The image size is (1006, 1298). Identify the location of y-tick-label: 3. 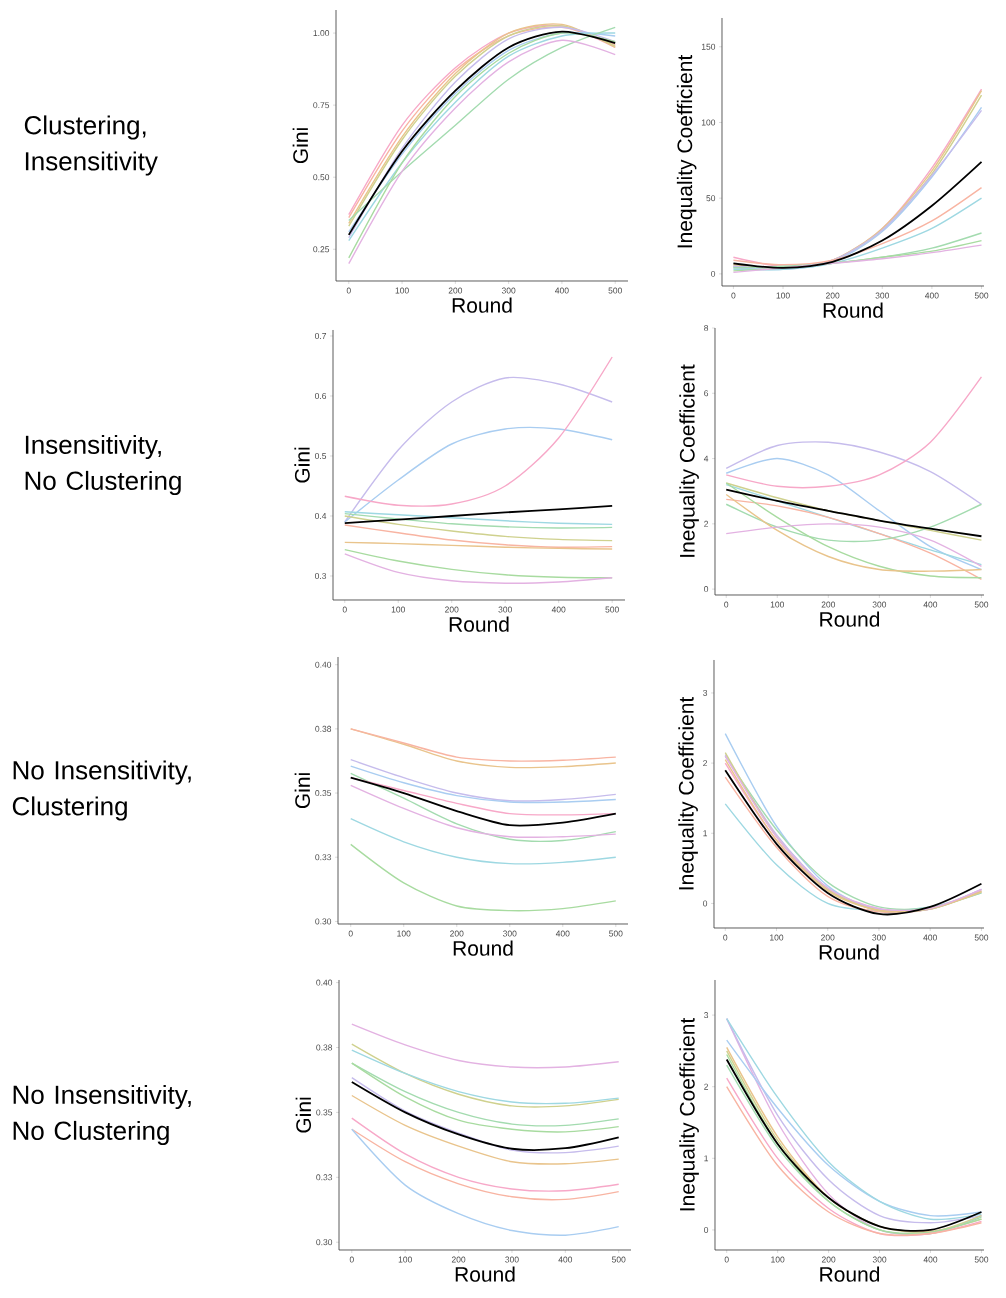
(706, 1015).